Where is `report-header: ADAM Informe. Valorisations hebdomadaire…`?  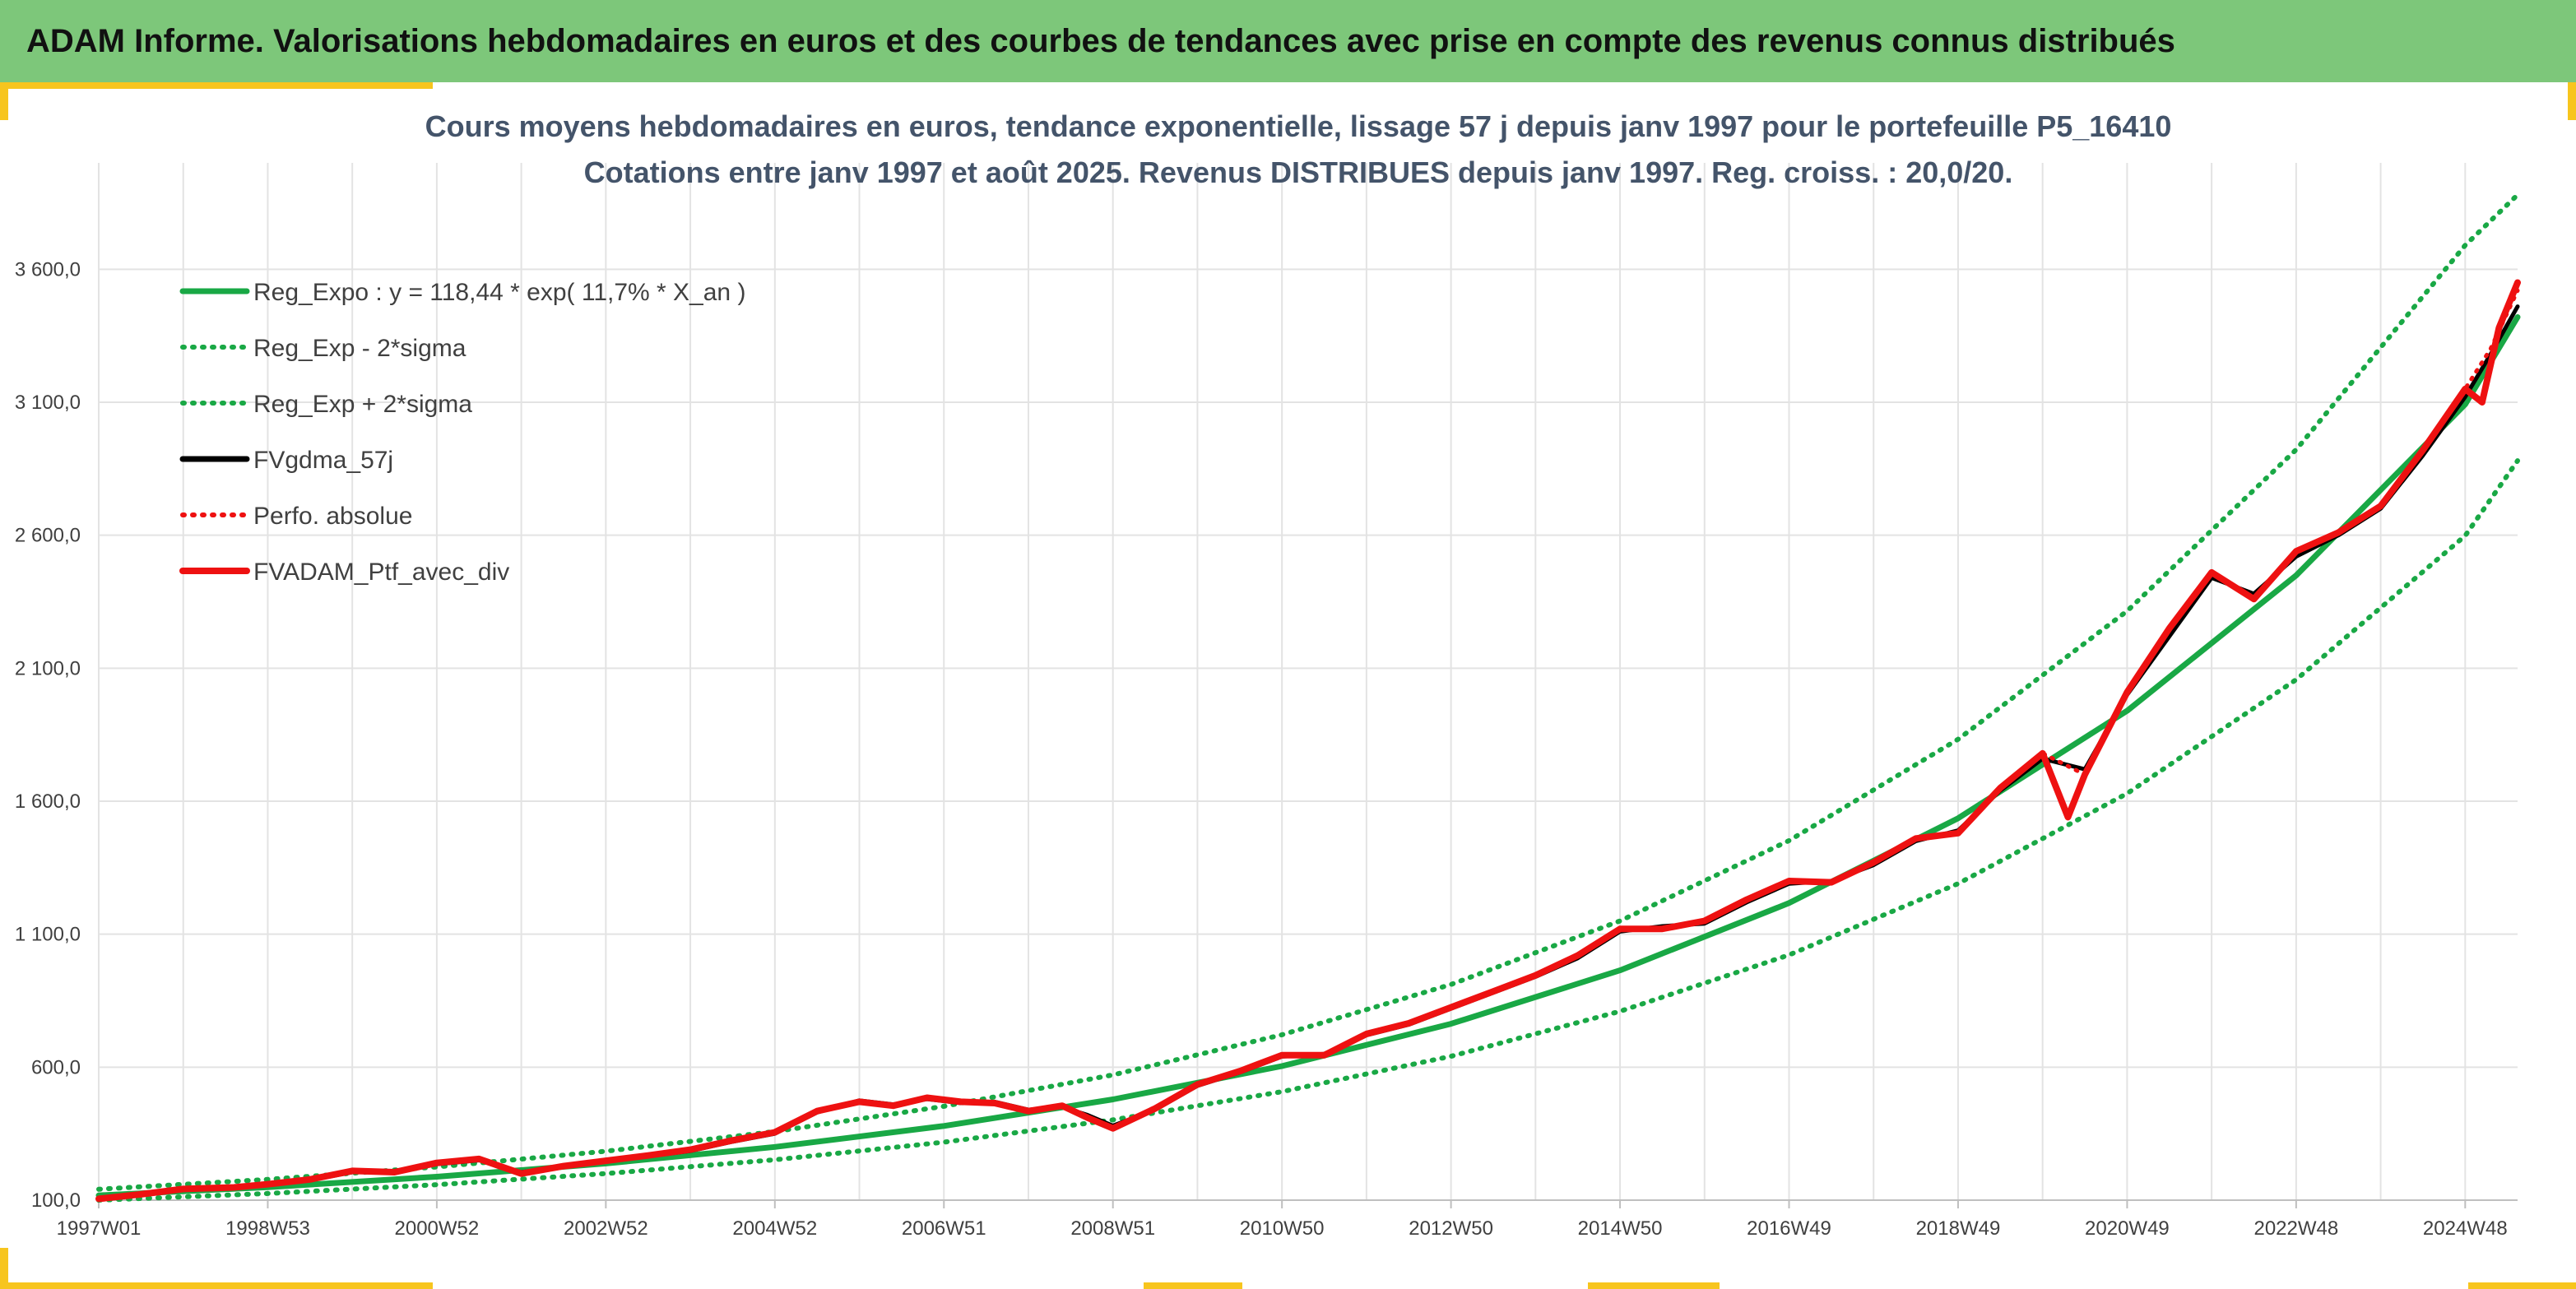 report-header: ADAM Informe. Valorisations hebdomadaire… is located at coordinates (1288, 41).